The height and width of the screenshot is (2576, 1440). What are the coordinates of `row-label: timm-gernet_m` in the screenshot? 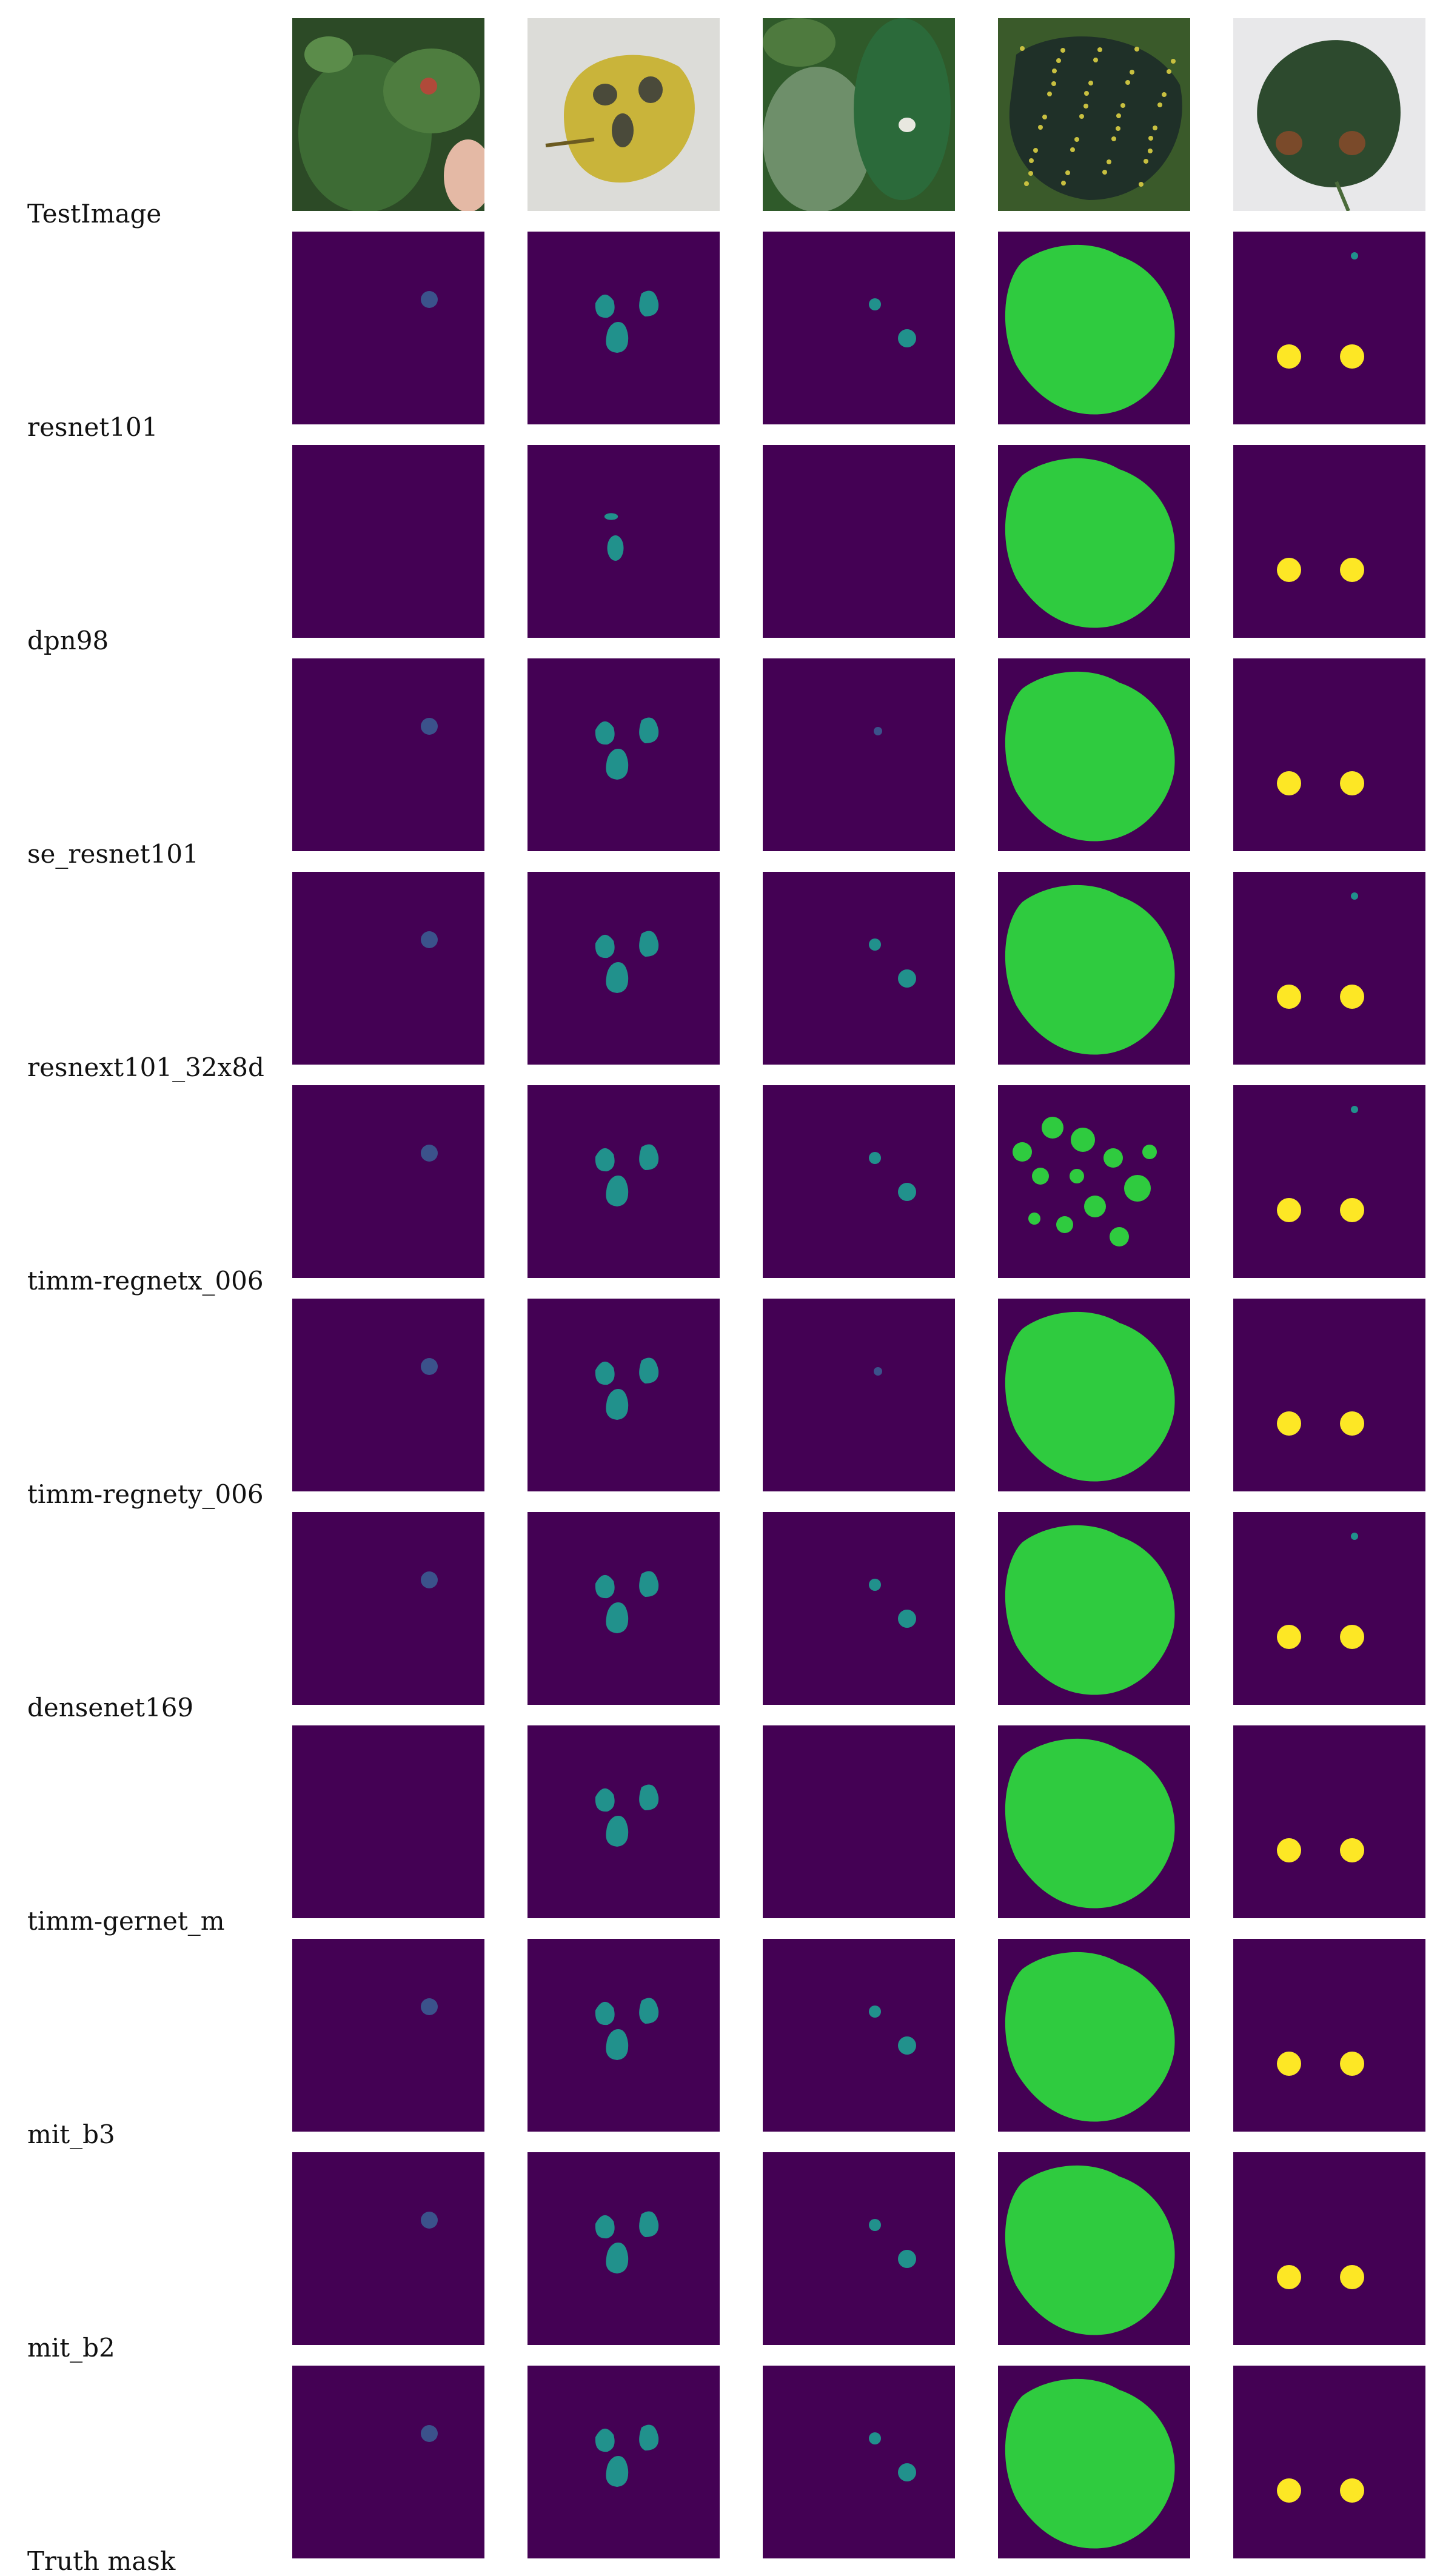 It's located at (126, 1921).